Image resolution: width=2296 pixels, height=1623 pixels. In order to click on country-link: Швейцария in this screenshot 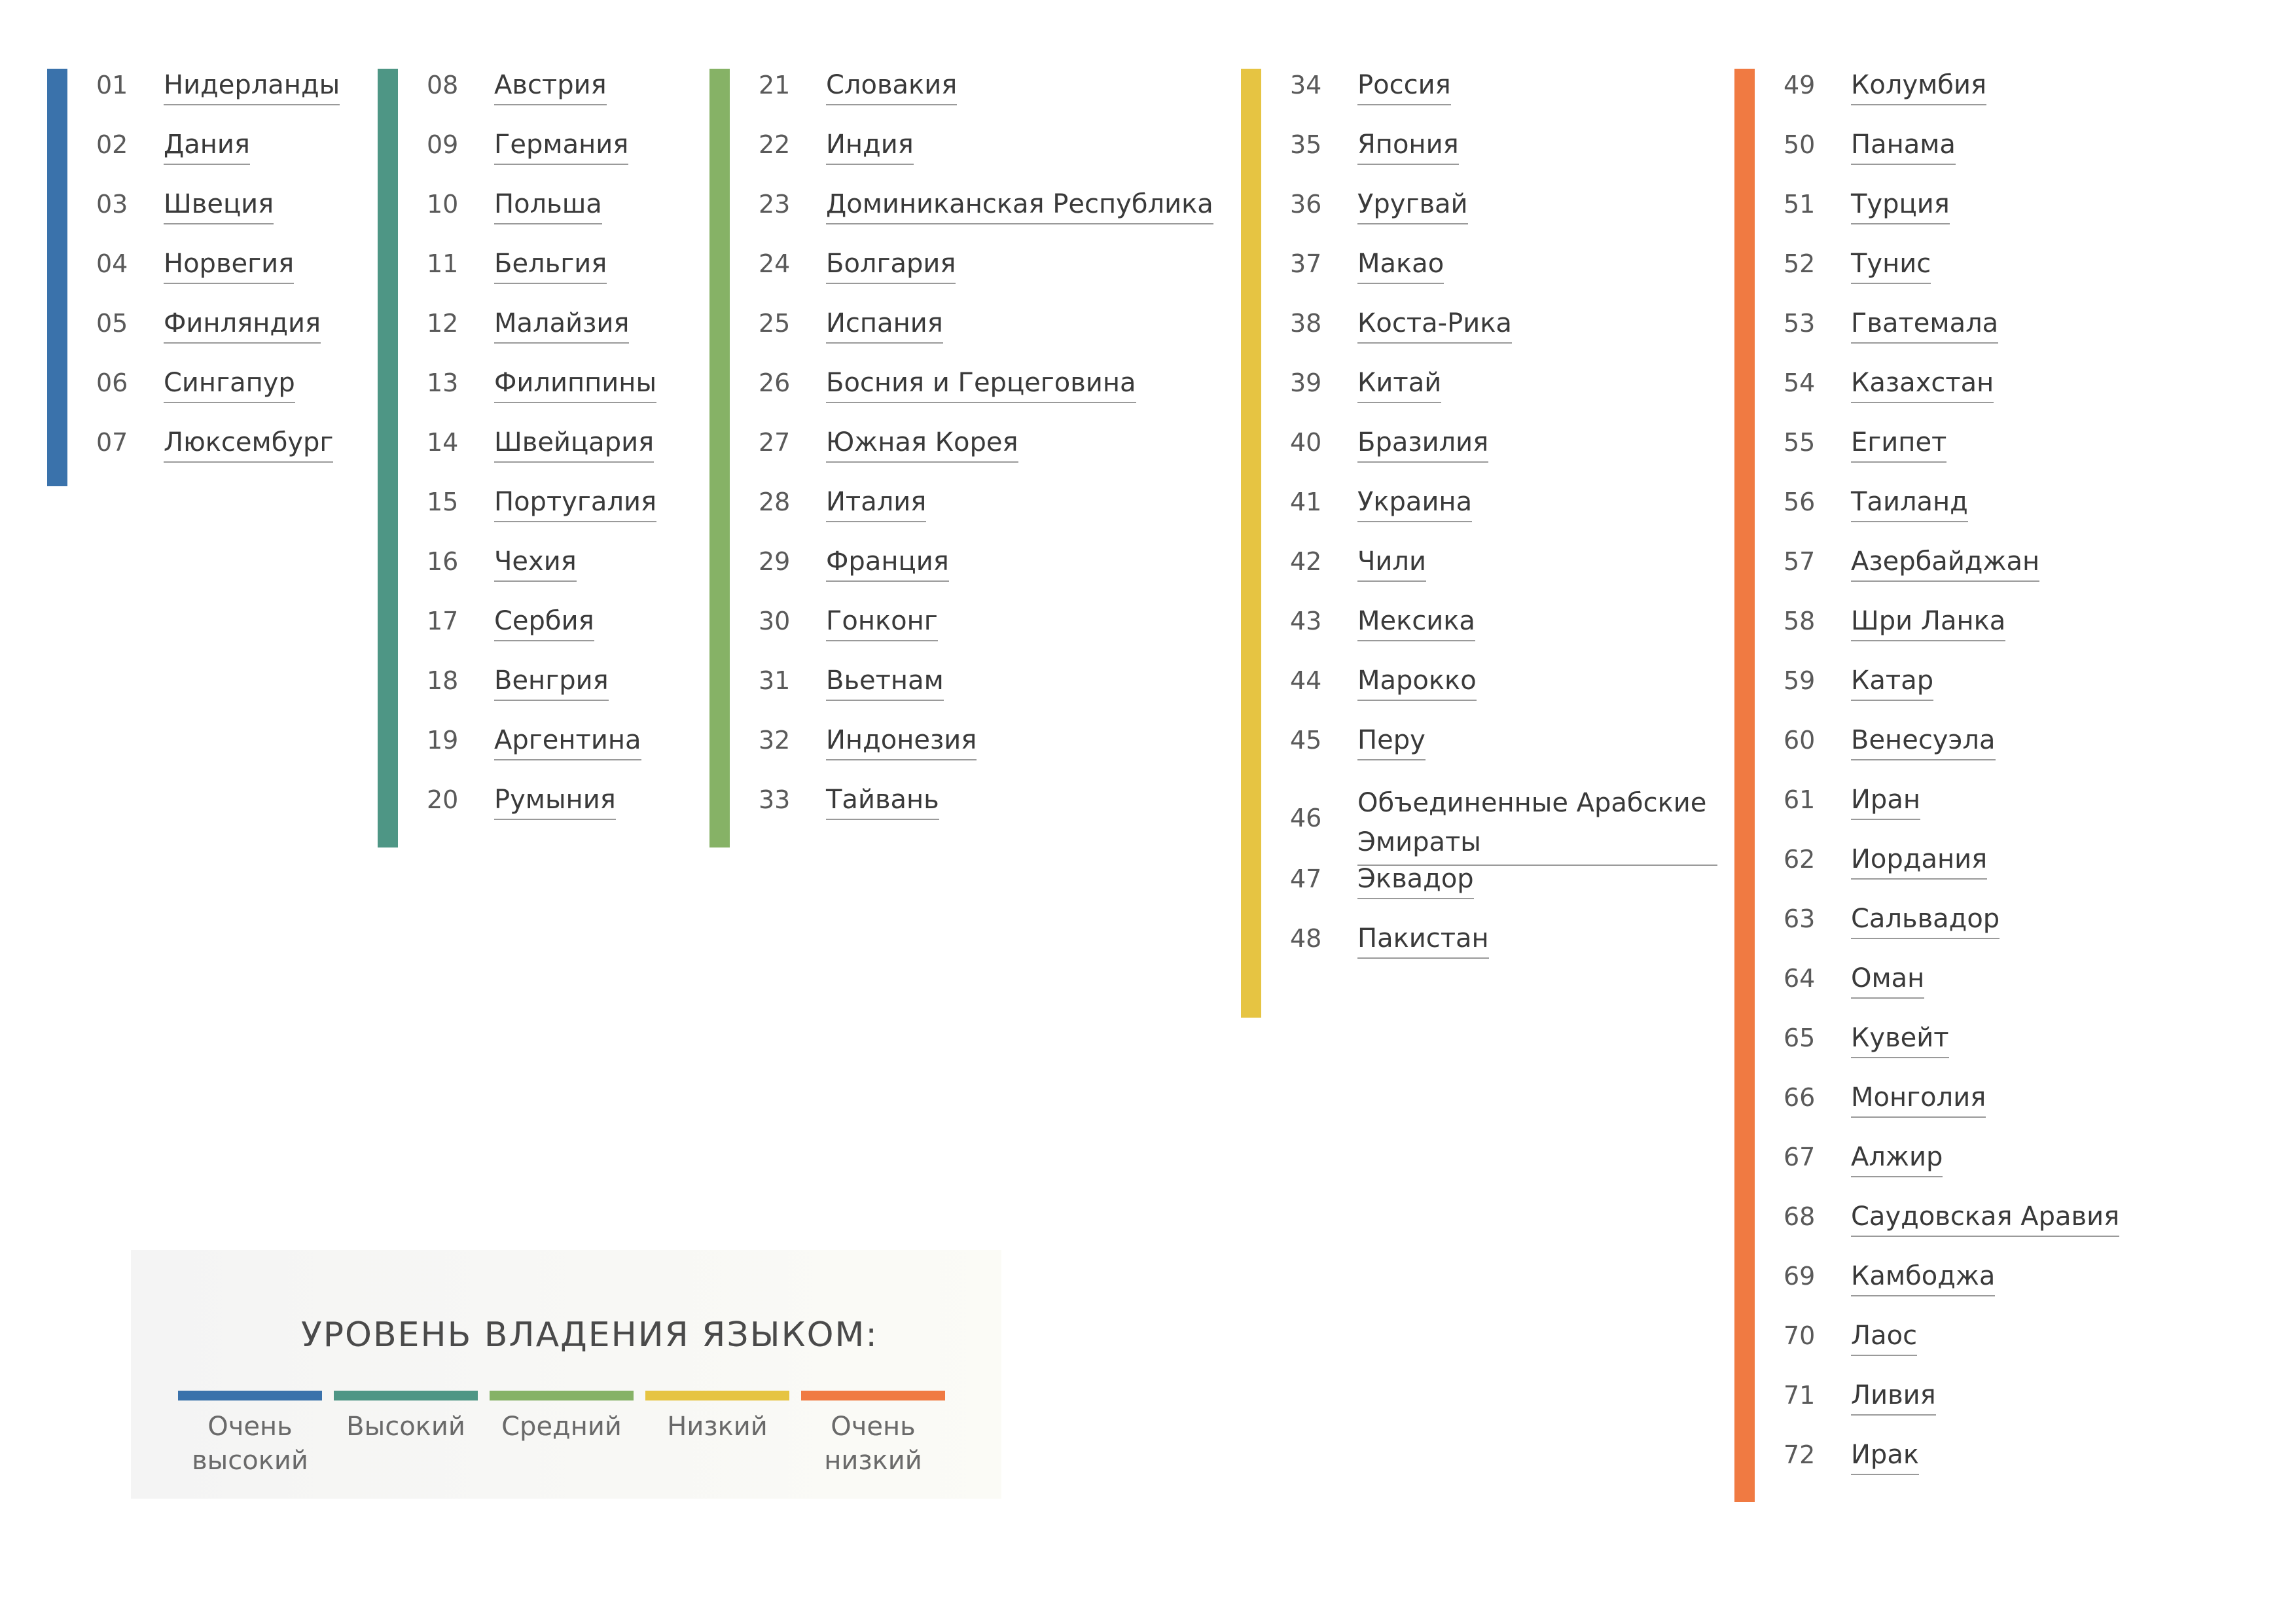, I will do `click(574, 445)`.